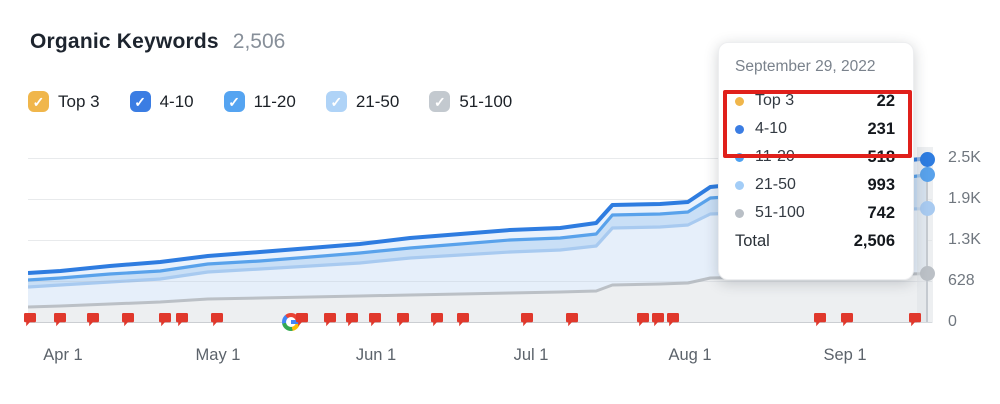 The width and height of the screenshot is (1000, 404). I want to click on legend-item-top-3: ✓ Top 3, so click(64, 101).